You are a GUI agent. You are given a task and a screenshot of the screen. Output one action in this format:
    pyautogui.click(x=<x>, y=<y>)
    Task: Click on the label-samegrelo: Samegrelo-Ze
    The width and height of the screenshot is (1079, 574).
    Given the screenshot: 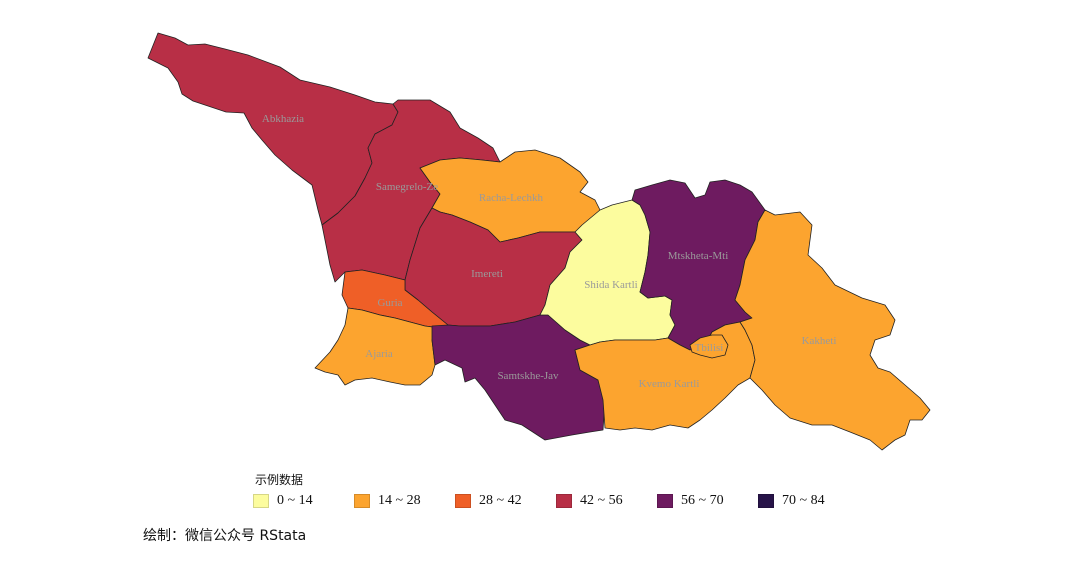 What is the action you would take?
    pyautogui.click(x=407, y=187)
    